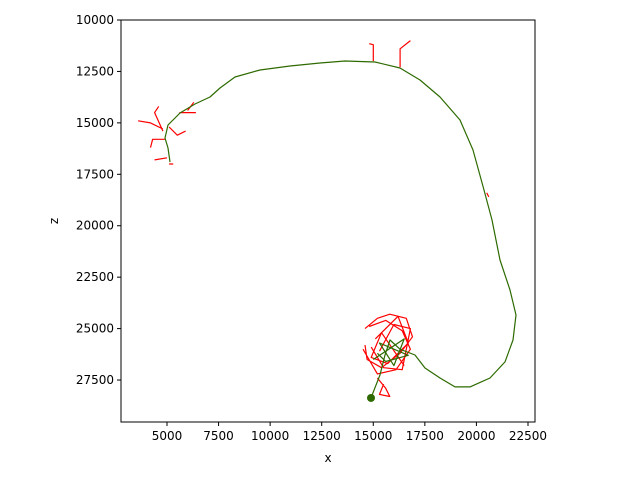 This screenshot has width=640, height=480. What do you see at coordinates (371, 397) in the screenshot?
I see `soma-marker` at bounding box center [371, 397].